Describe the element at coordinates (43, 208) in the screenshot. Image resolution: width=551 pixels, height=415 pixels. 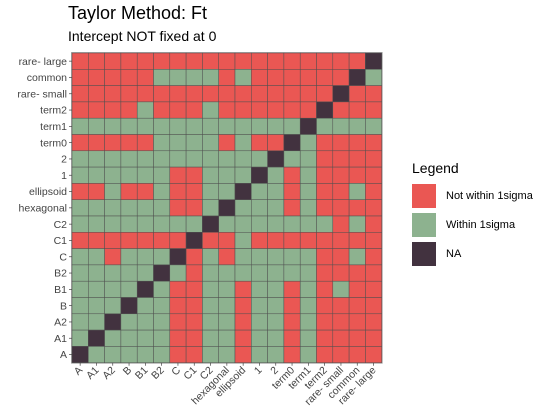
I see `y-tick-label: hexagonal` at that location.